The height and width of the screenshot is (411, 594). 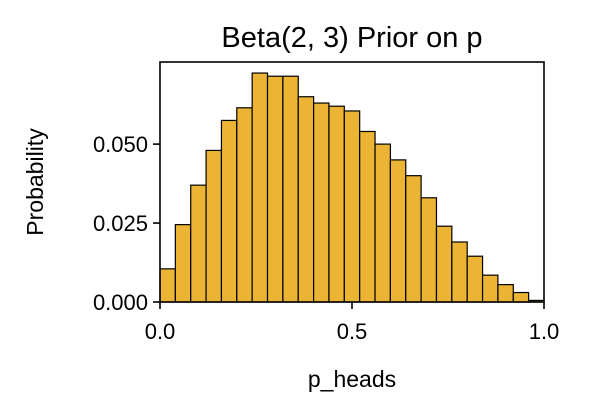 What do you see at coordinates (160, 331) in the screenshot?
I see `x-tick-label-0: 0.0` at bounding box center [160, 331].